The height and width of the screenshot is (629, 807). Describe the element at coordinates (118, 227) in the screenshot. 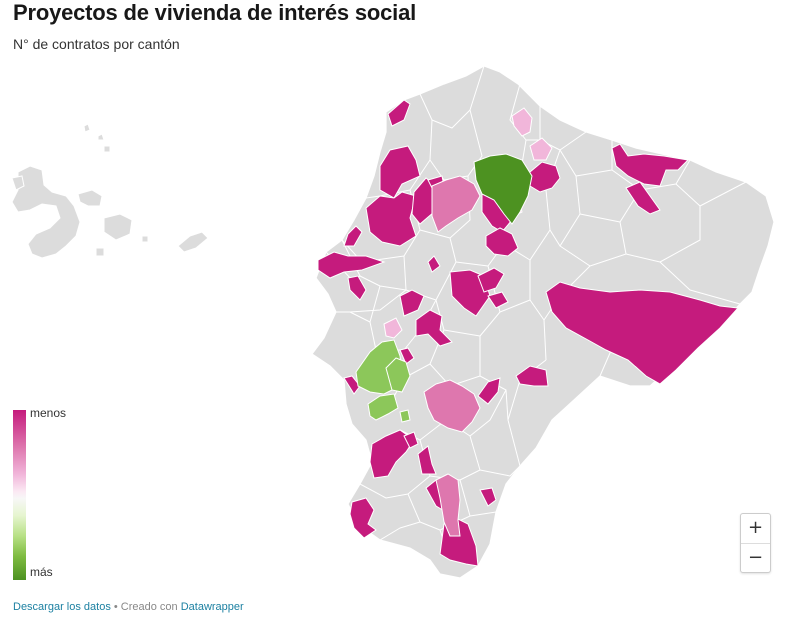

I see `island-santa-cruz` at that location.